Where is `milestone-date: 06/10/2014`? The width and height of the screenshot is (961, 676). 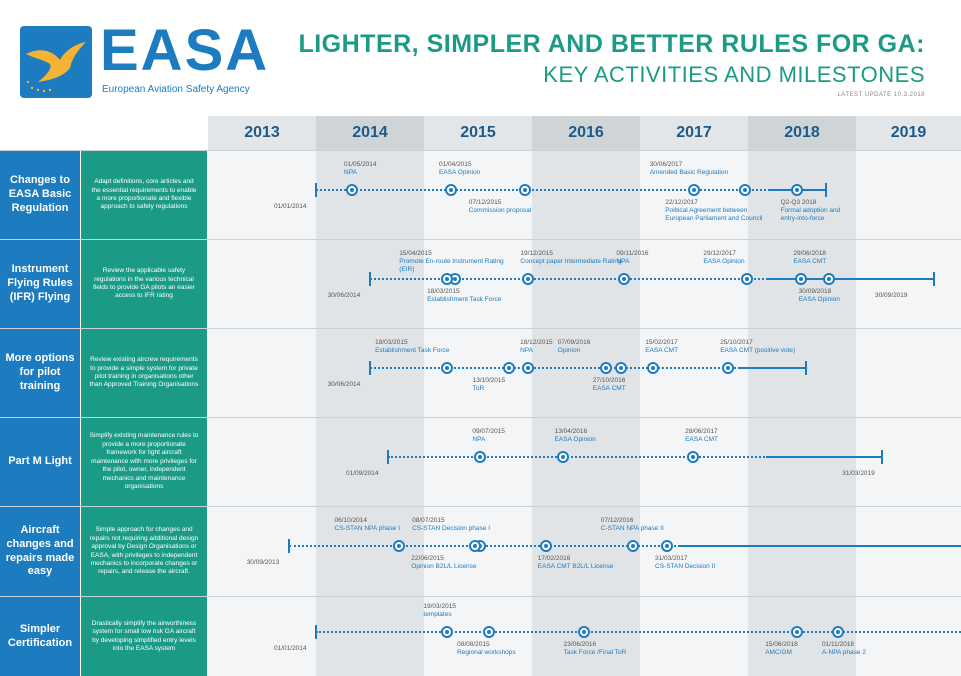
milestone-date: 06/10/2014 is located at coordinates (351, 520).